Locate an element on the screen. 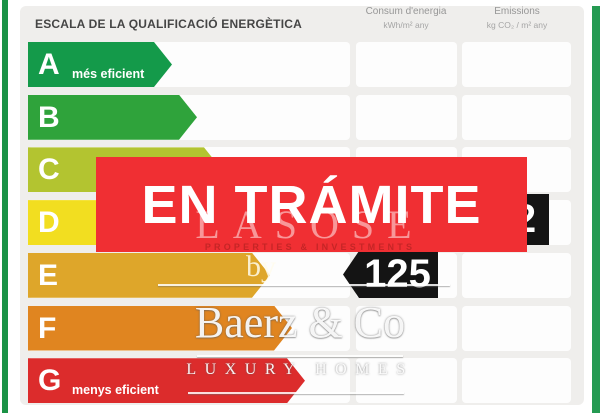 The height and width of the screenshot is (413, 600). page-title: ESCALA DE LA QUALIFICACIÓ ENERGÈTICA is located at coordinates (168, 24).